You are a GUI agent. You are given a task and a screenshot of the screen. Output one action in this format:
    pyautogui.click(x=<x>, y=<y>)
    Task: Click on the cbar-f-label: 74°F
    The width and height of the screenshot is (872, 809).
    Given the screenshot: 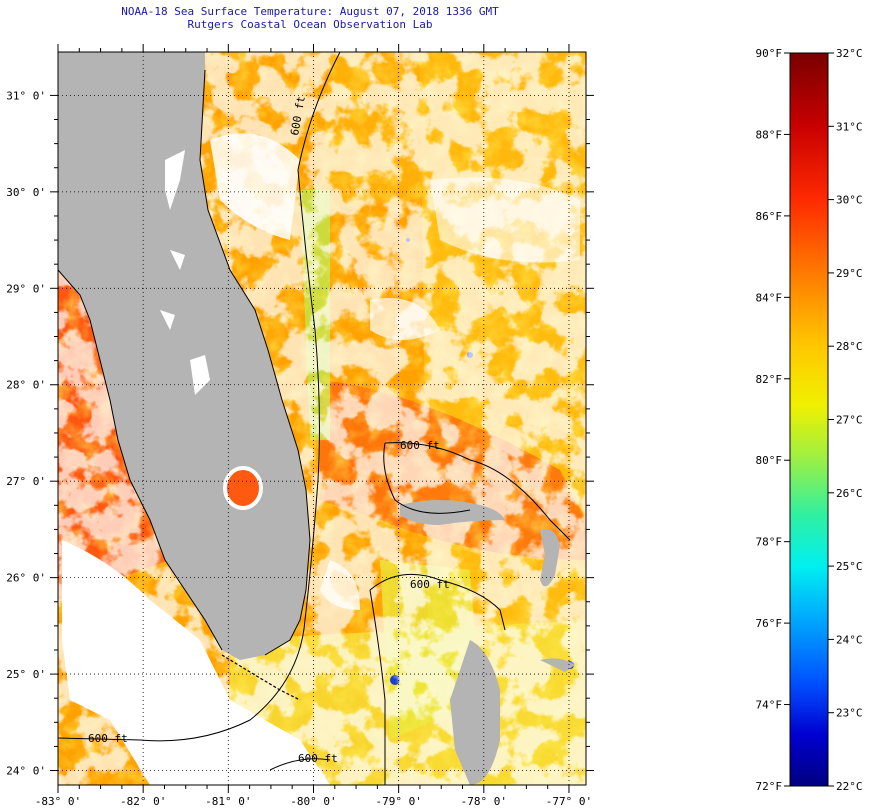 What is the action you would take?
    pyautogui.click(x=769, y=705)
    